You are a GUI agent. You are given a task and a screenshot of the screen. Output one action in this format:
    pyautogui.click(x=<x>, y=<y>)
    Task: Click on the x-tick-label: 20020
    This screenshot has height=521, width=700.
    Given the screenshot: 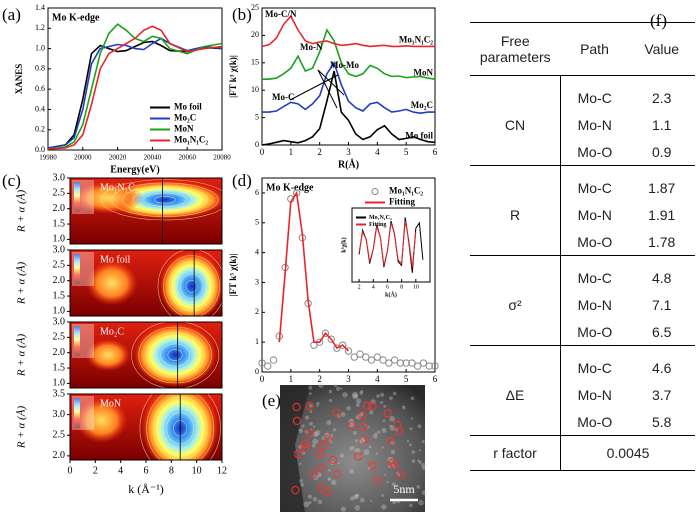 What is the action you would take?
    pyautogui.click(x=118, y=158)
    